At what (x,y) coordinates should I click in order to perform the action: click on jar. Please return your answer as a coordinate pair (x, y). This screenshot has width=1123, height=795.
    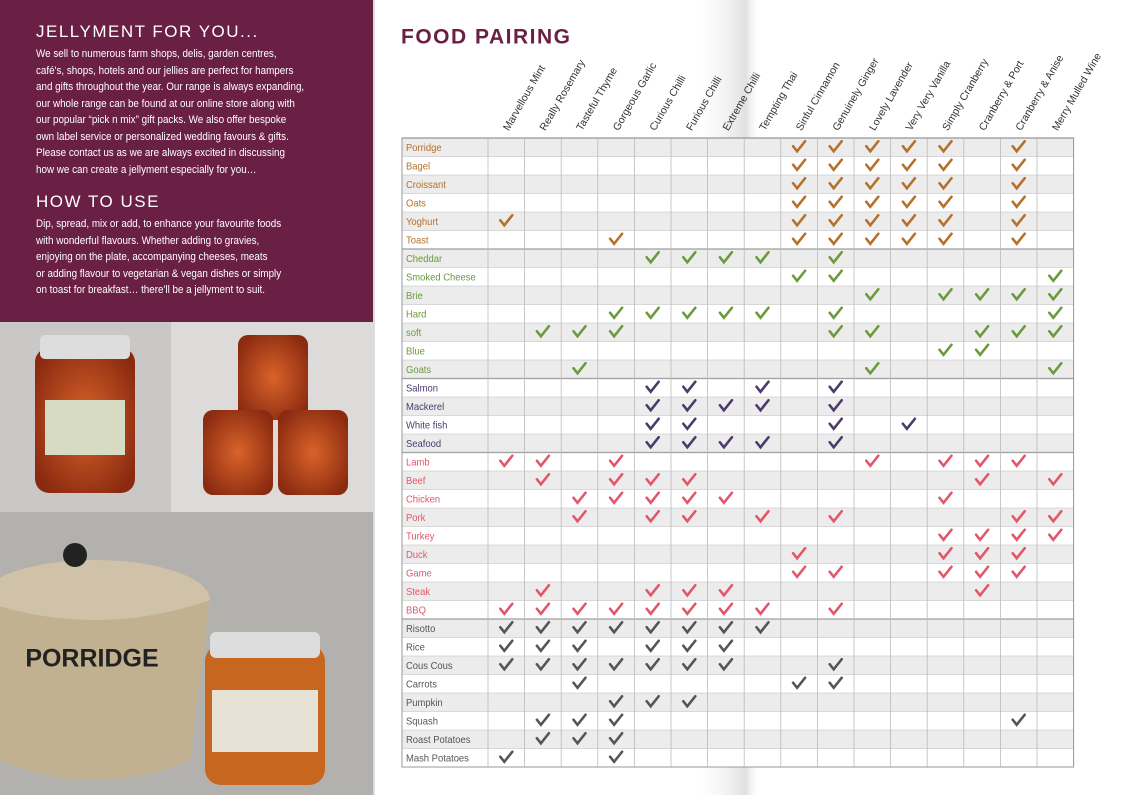
    Looking at the image, I should click on (313, 452).